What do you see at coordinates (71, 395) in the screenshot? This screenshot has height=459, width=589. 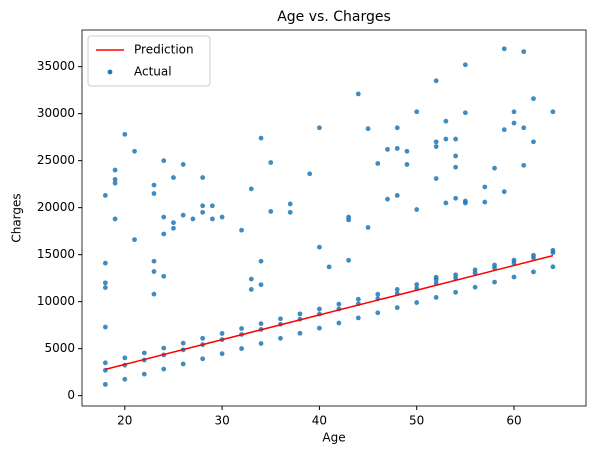 I see `y-tick-label: 0` at bounding box center [71, 395].